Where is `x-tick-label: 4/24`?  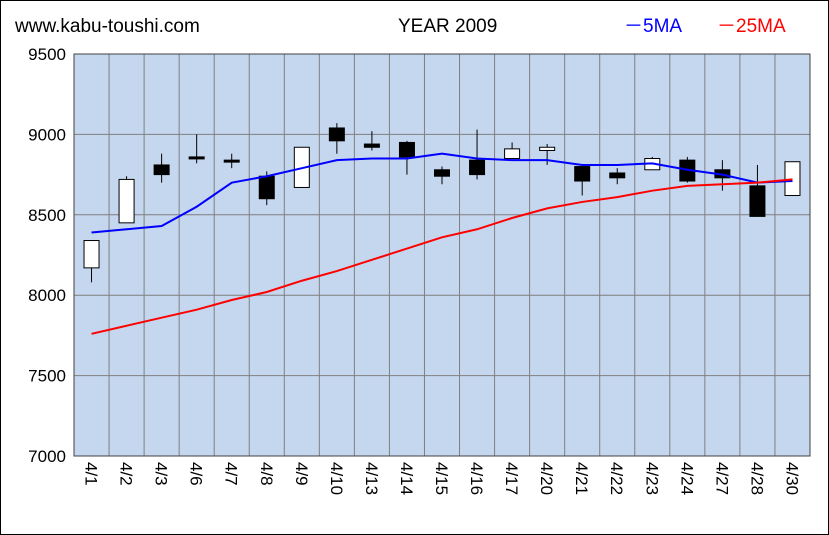 x-tick-label: 4/24 is located at coordinates (686, 478).